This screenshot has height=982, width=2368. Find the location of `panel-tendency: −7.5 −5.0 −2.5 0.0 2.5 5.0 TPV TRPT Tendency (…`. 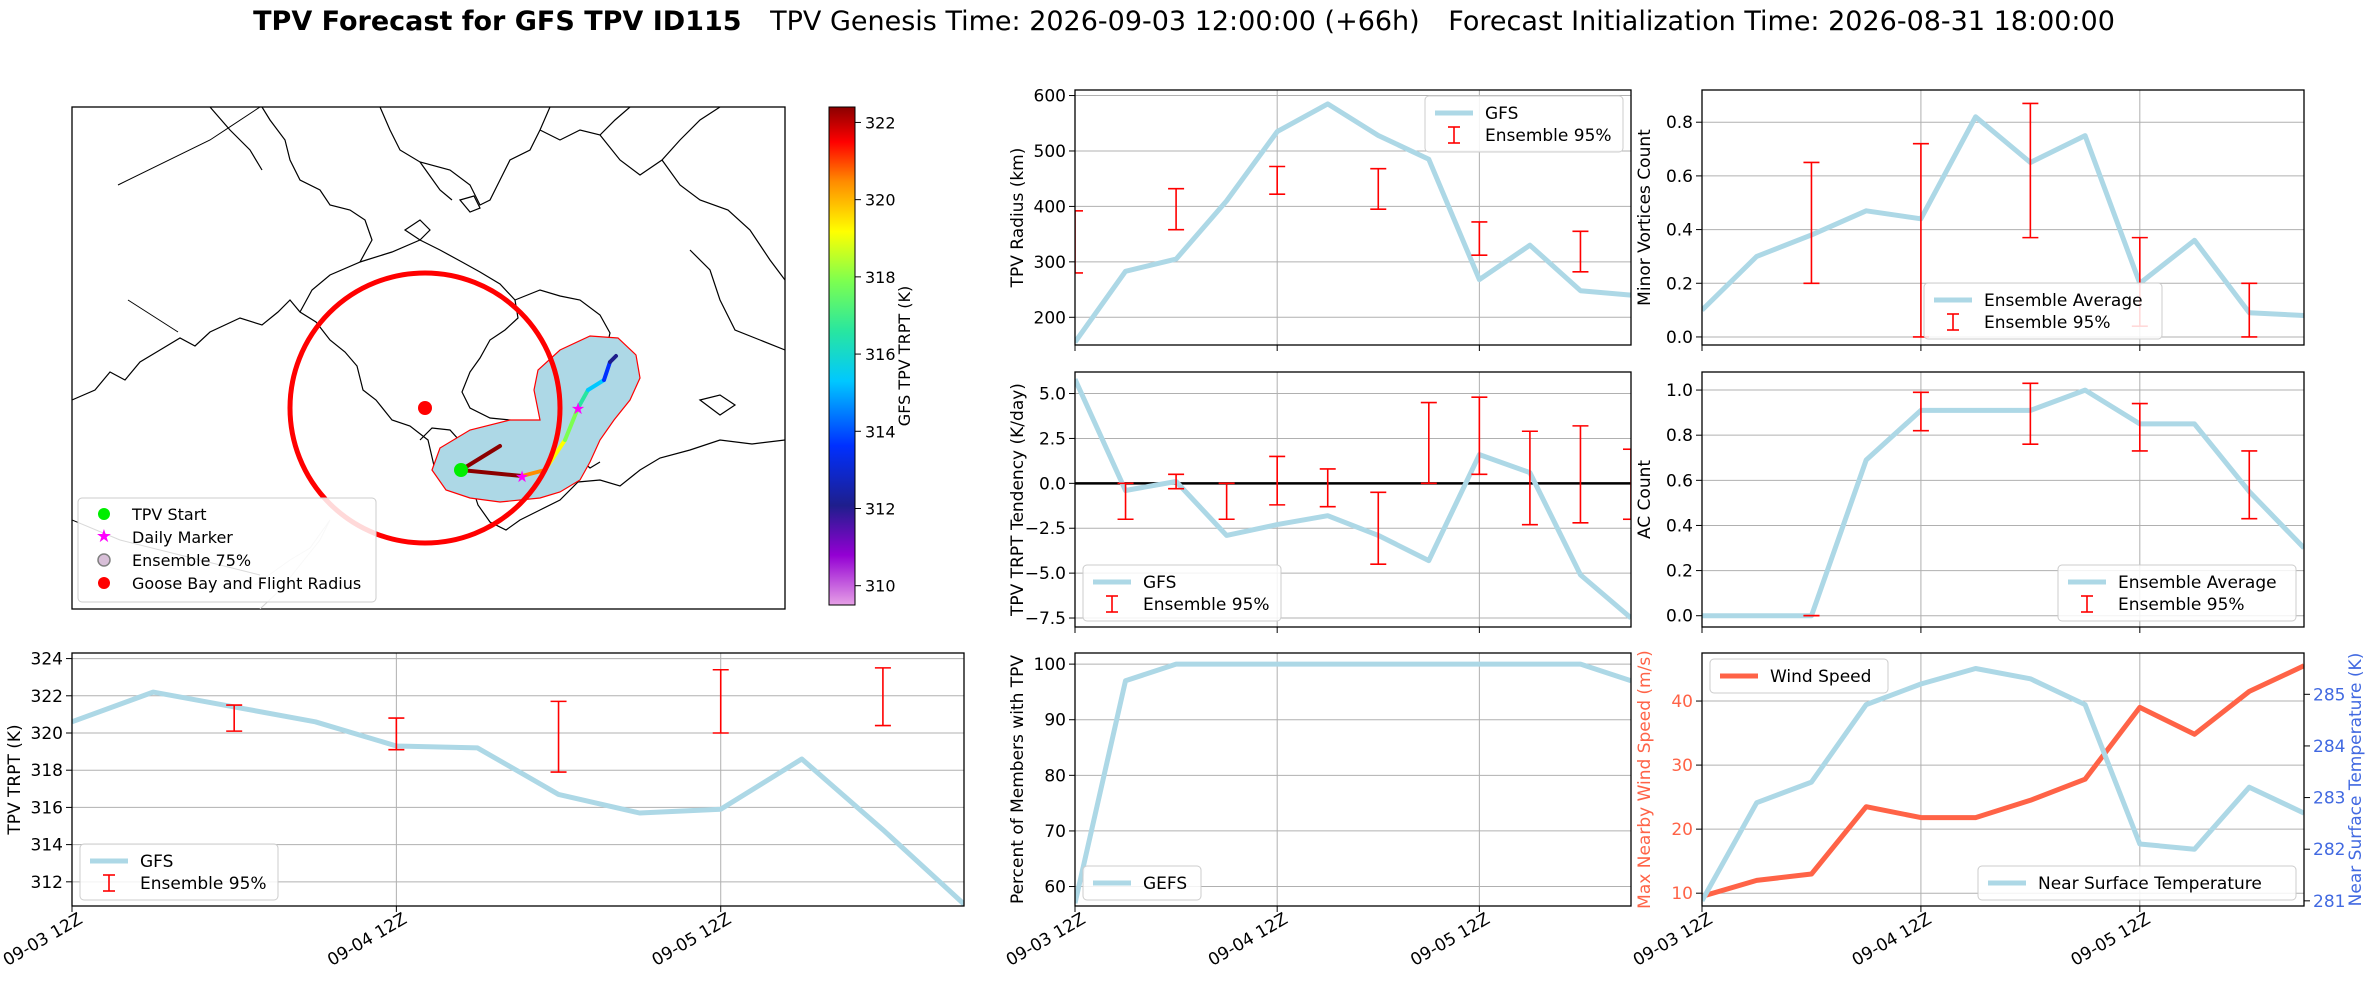

panel-tendency: −7.5 −5.0 −2.5 0.0 2.5 5.0 TPV TRPT Tendency (… is located at coordinates (1320, 502).